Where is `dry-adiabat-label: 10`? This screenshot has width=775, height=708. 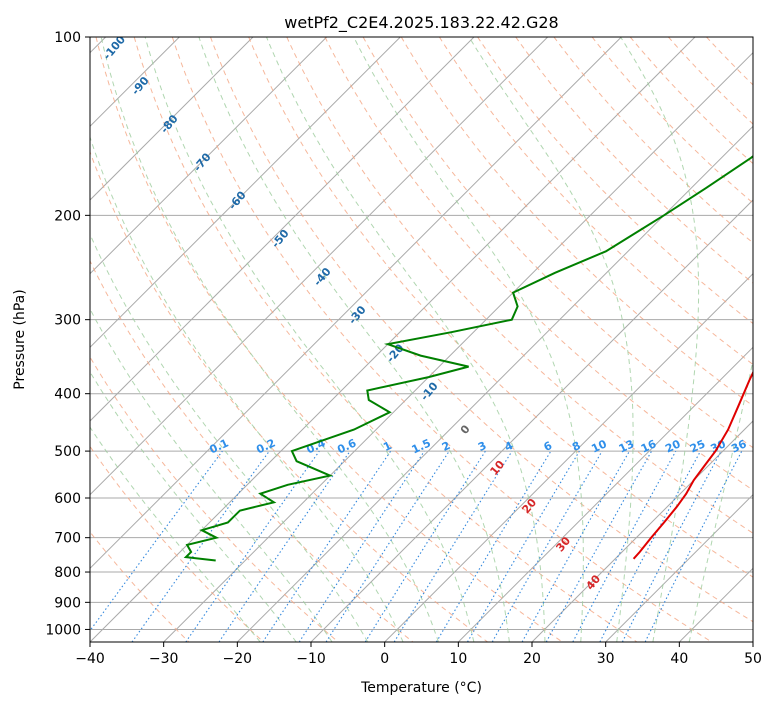 dry-adiabat-label: 10 is located at coordinates (497, 468).